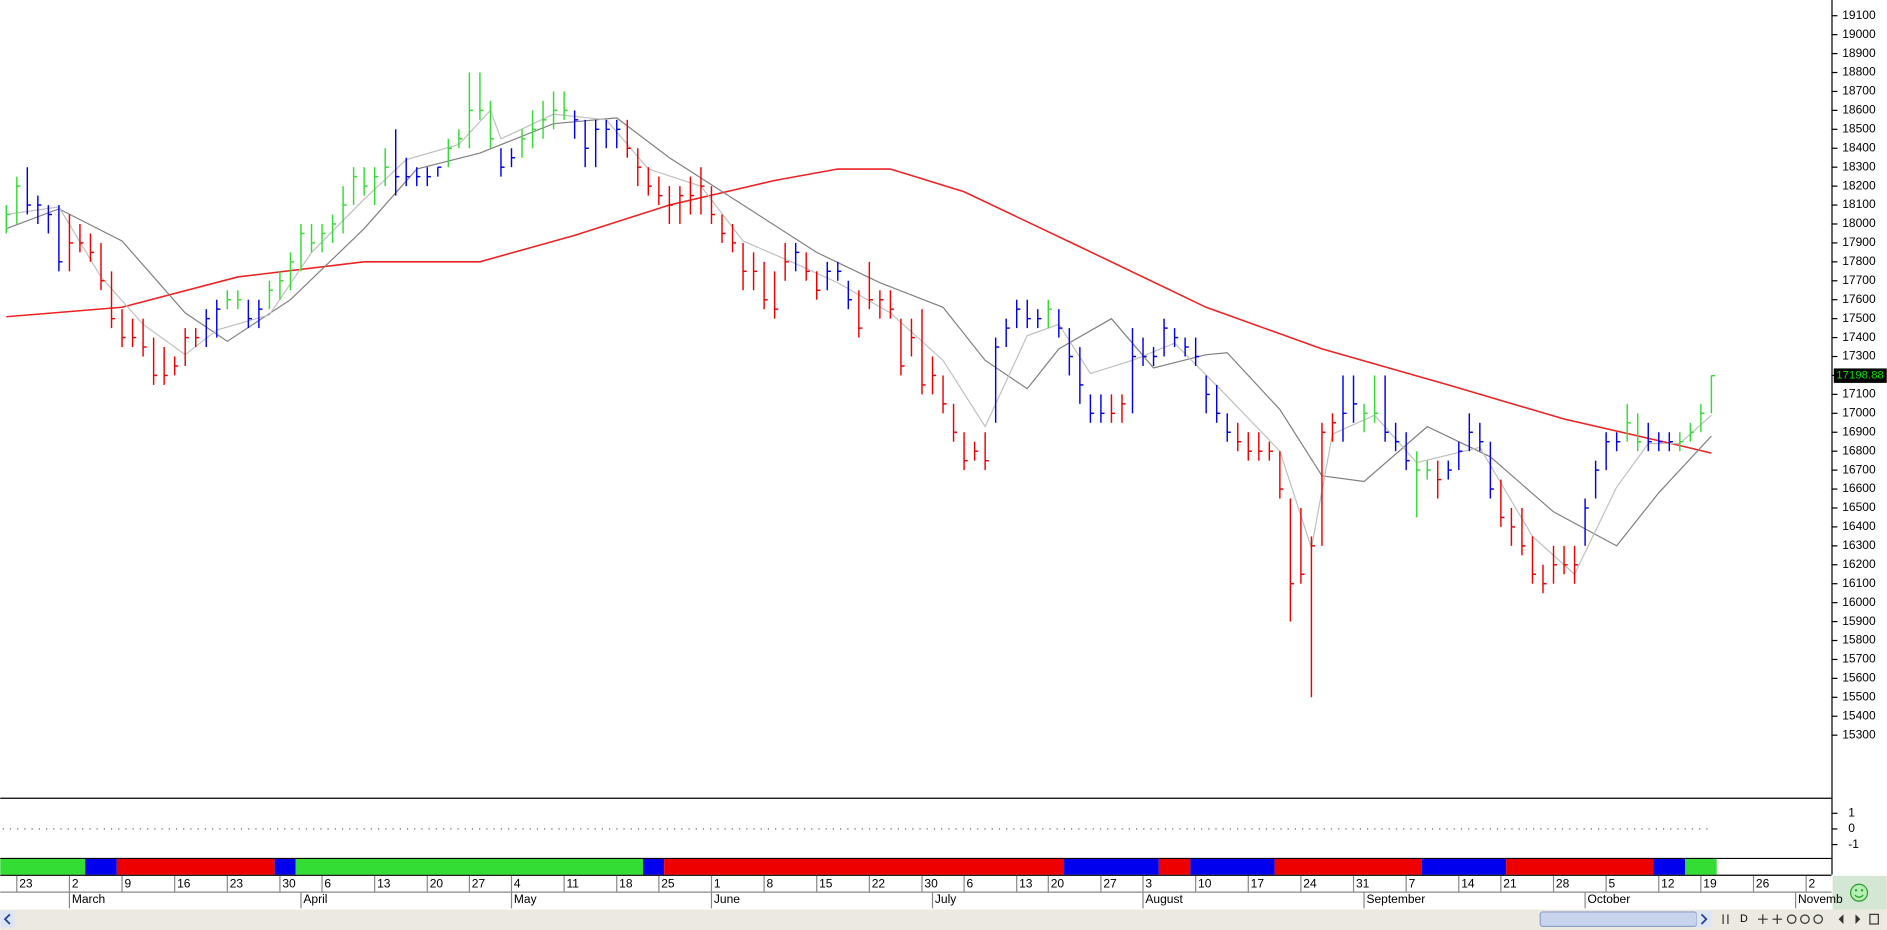 This screenshot has height=930, width=1887. Describe the element at coordinates (1859, 734) in the screenshot. I see `y-tick-label: 15300` at that location.